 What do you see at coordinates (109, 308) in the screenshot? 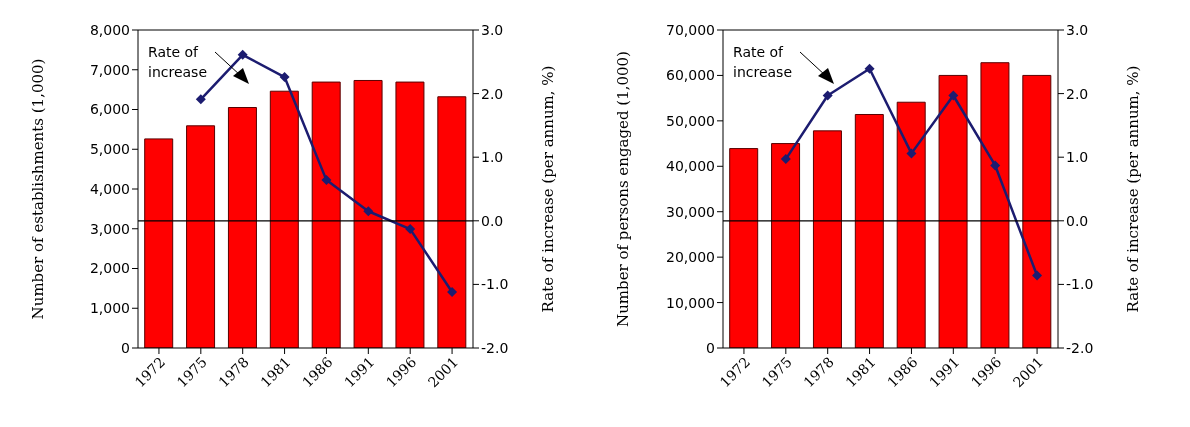
I see `y-tick-label: 1,000` at bounding box center [109, 308].